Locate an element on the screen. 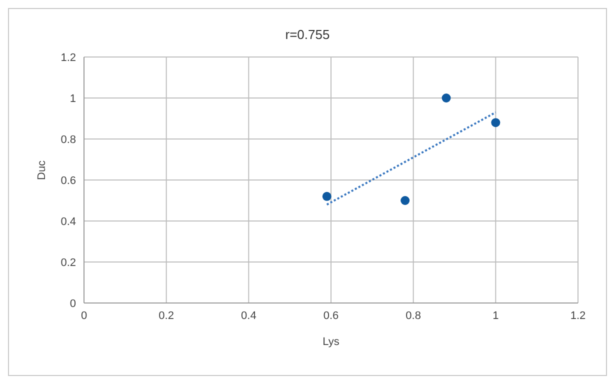 Image resolution: width=615 pixels, height=384 pixels. y-tick-label: 0.4 is located at coordinates (68, 222).